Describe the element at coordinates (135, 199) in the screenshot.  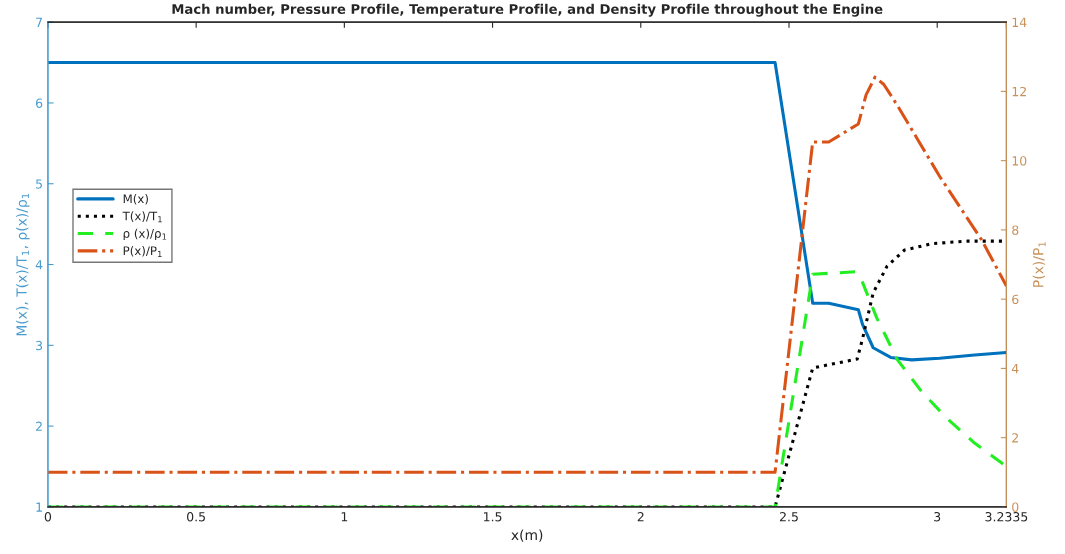
I see `legend-label: M(x)` at that location.